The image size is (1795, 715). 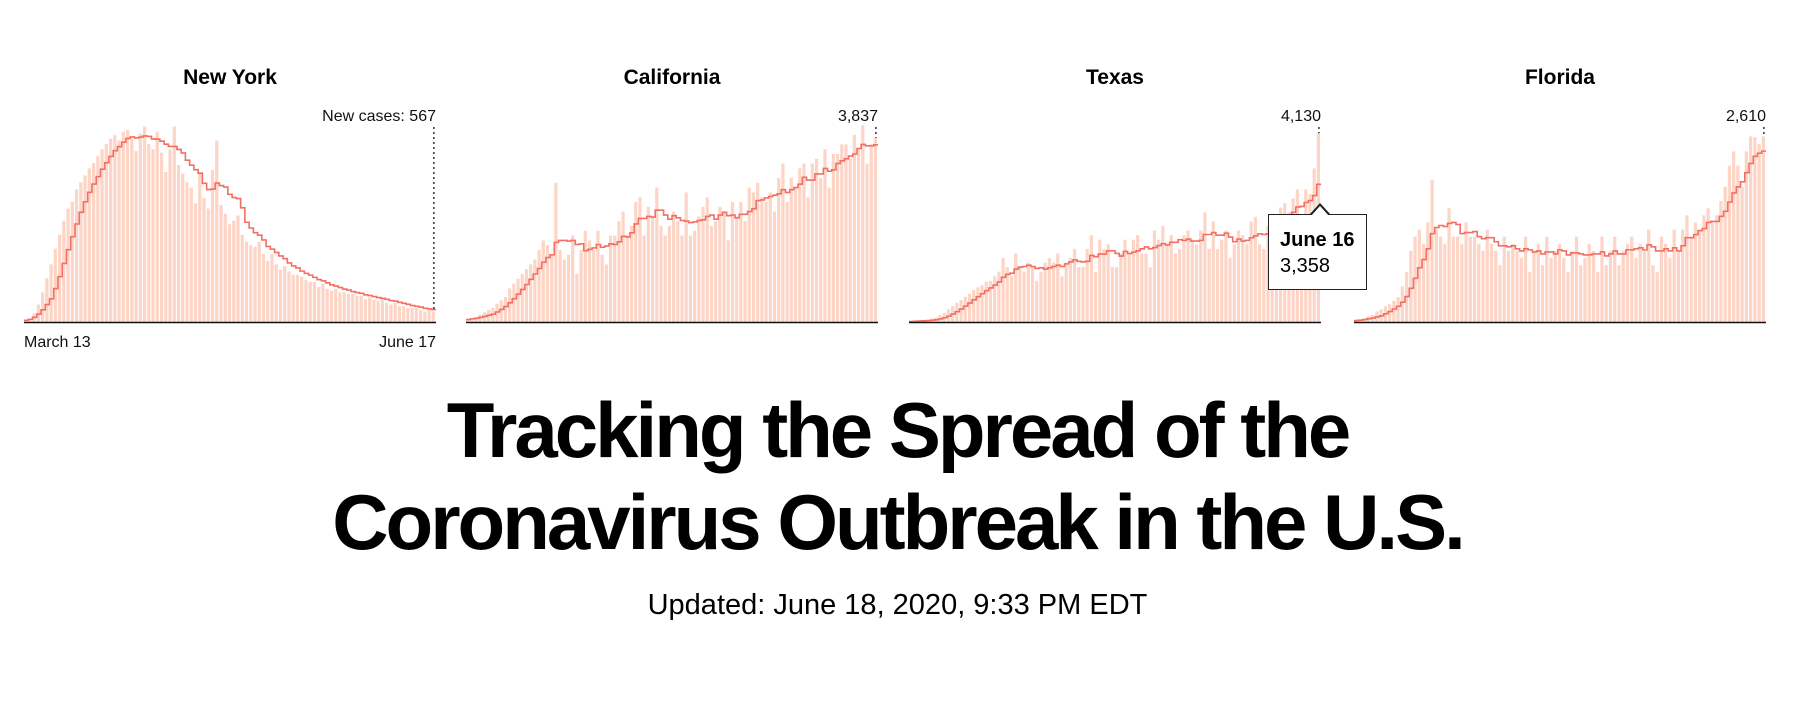 I want to click on chart-florida: 2,610, so click(x=1560, y=216).